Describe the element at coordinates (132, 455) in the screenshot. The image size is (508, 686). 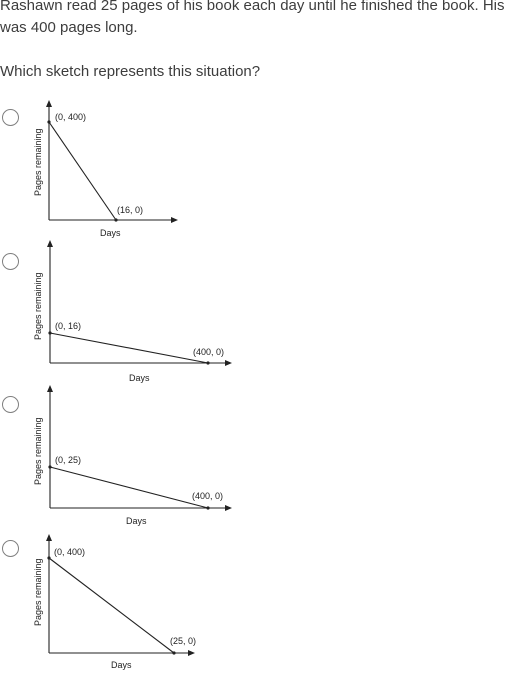
I see `sketch-graph-3: (0, 25) (400, 0) Days Pages remaining` at that location.